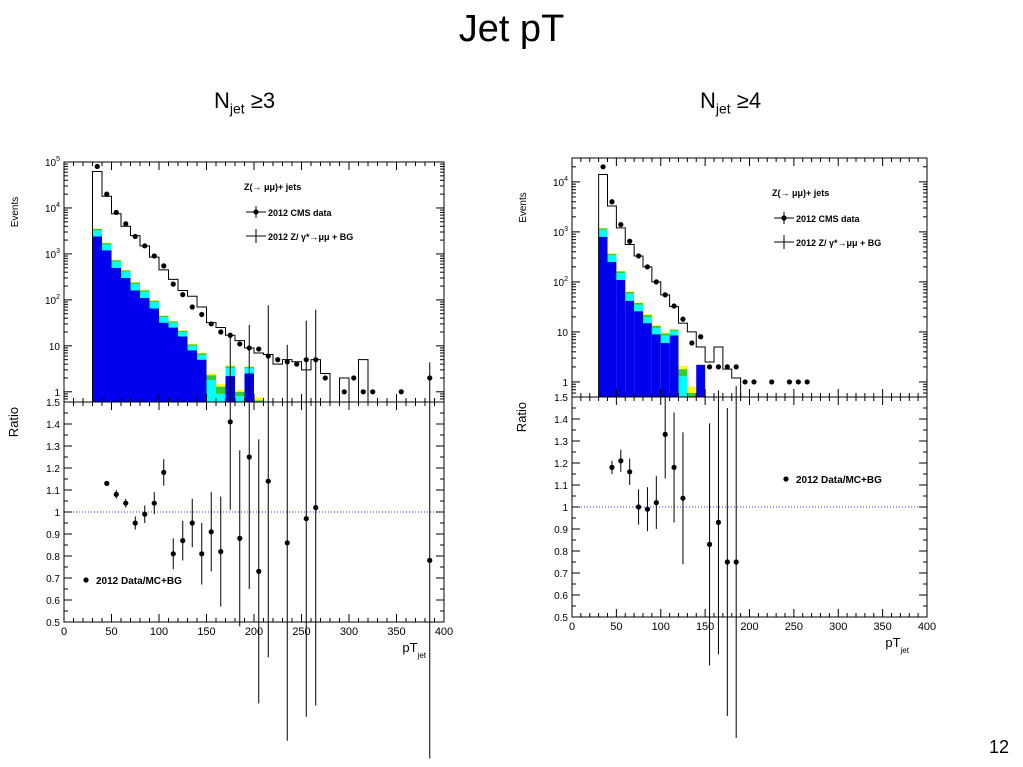 Image resolution: width=1023 pixels, height=767 pixels. Describe the element at coordinates (272, 187) in the screenshot. I see `legend-title: Z(→ μμ)+ jets` at that location.